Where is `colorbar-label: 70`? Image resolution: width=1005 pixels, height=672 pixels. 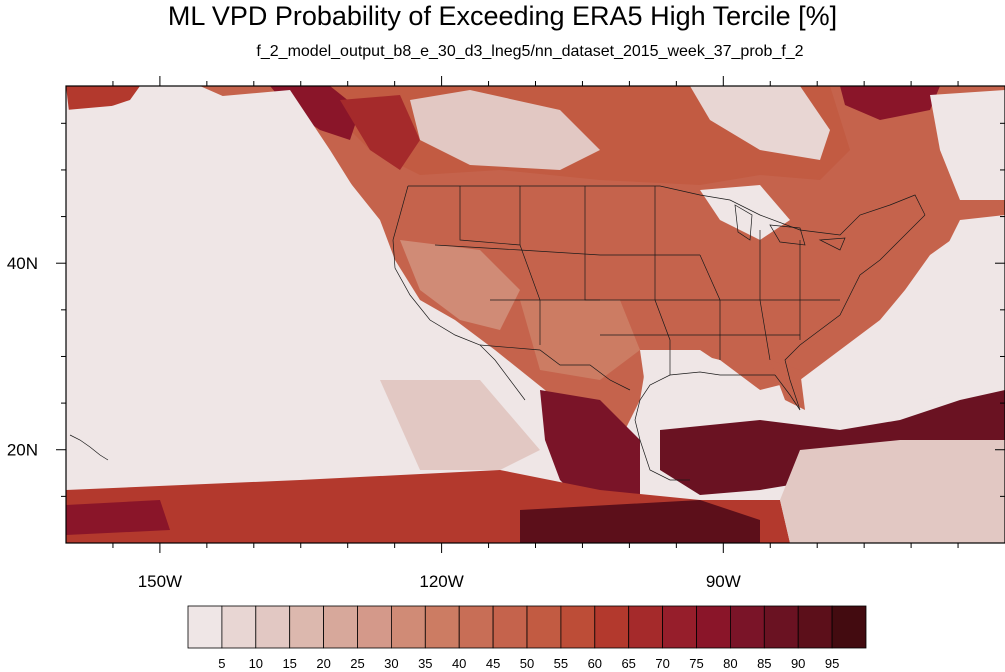 colorbar-label: 70 is located at coordinates (662, 663).